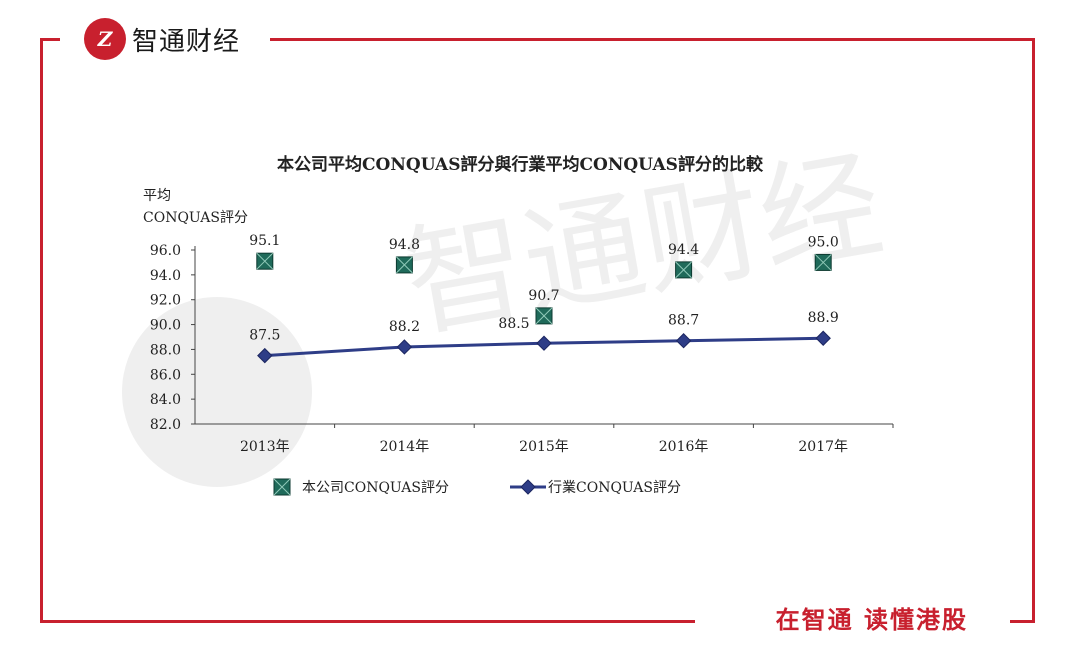  Describe the element at coordinates (405, 447) in the screenshot. I see `x-tick-label: 2014年` at that location.